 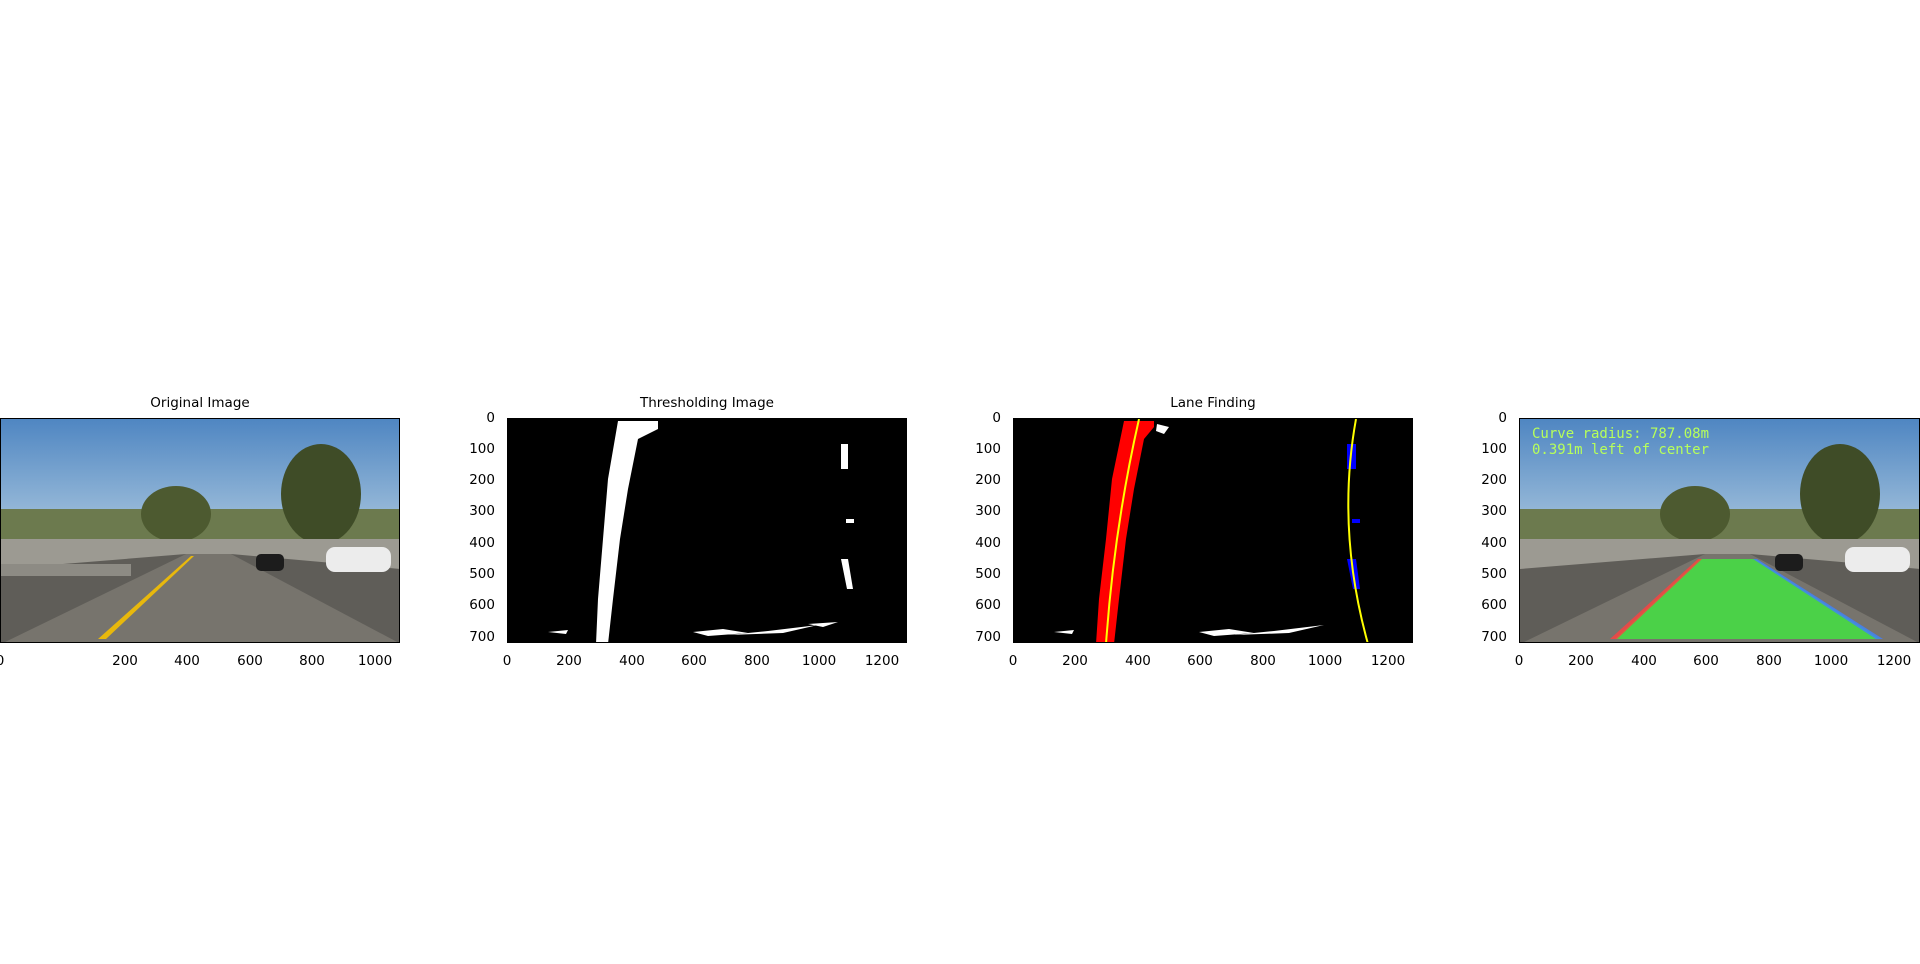 I want to click on curve-radius-label: Curve radius: 787.08m, so click(x=1621, y=434).